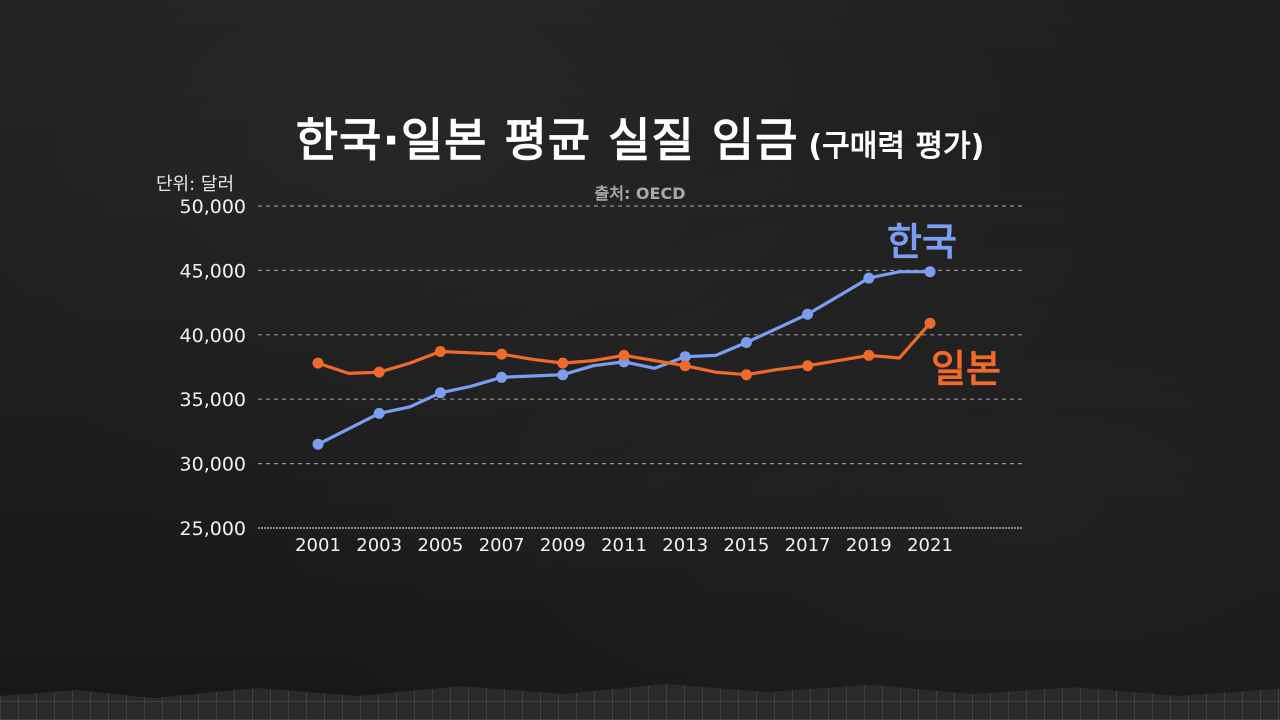 This screenshot has width=1280, height=720. Describe the element at coordinates (213, 207) in the screenshot. I see `y-tick-label: 50,000` at that location.